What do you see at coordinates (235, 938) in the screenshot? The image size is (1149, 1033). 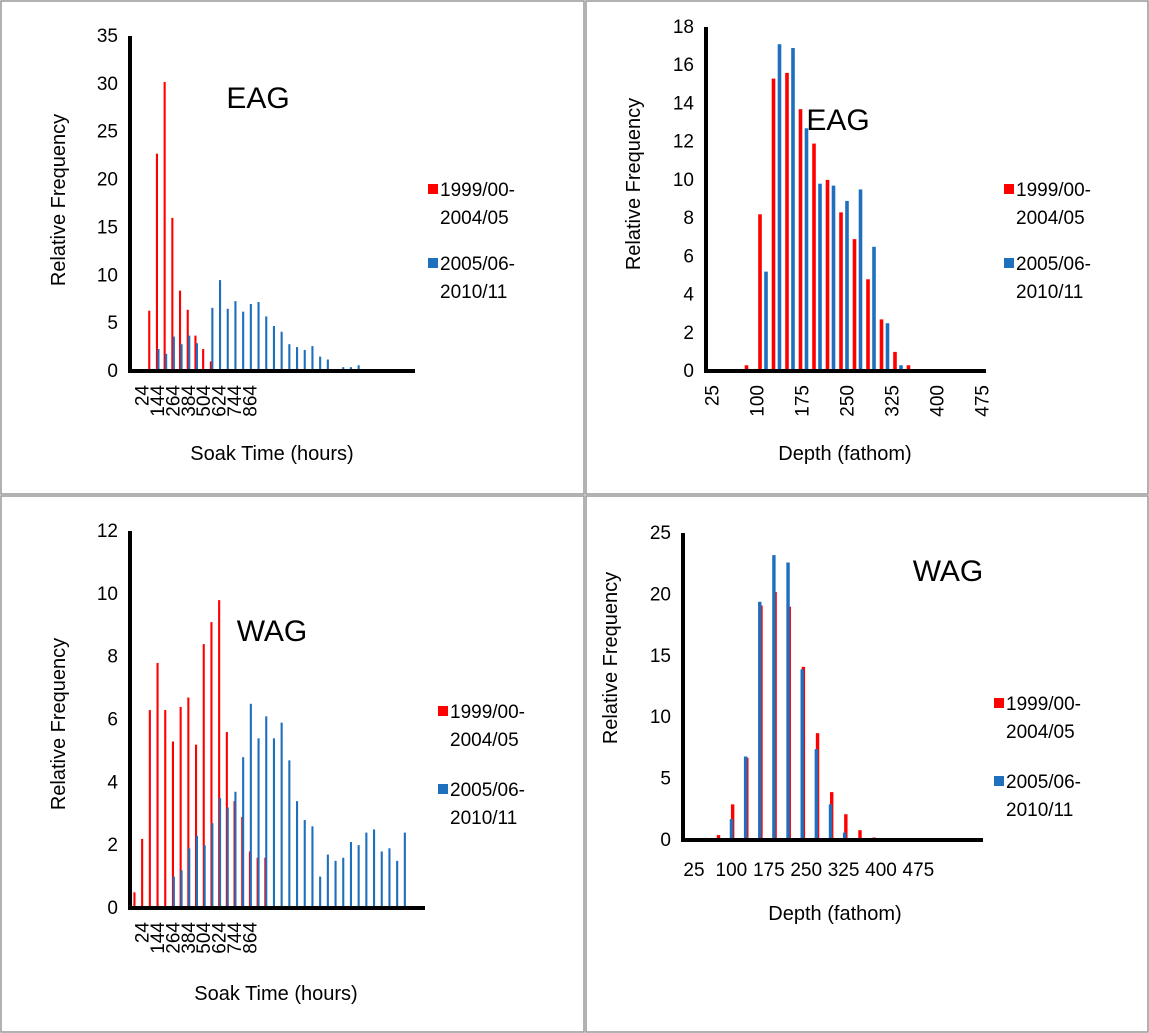 I see `x-tick-label: 744` at bounding box center [235, 938].